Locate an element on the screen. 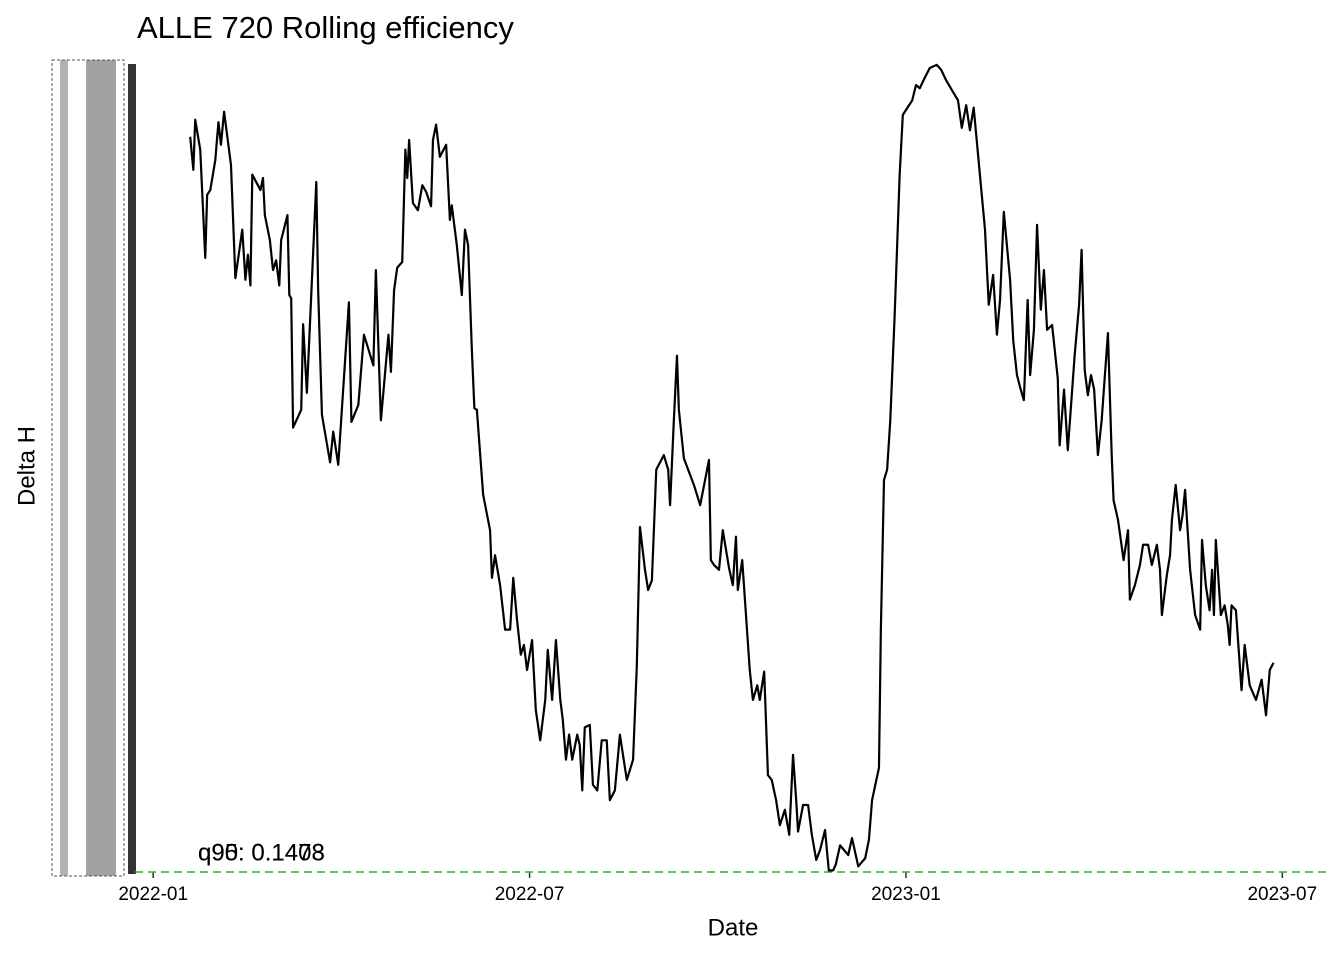 This screenshot has height=960, width=1344. annotation: q95: 0.1403 is located at coordinates (261, 852).